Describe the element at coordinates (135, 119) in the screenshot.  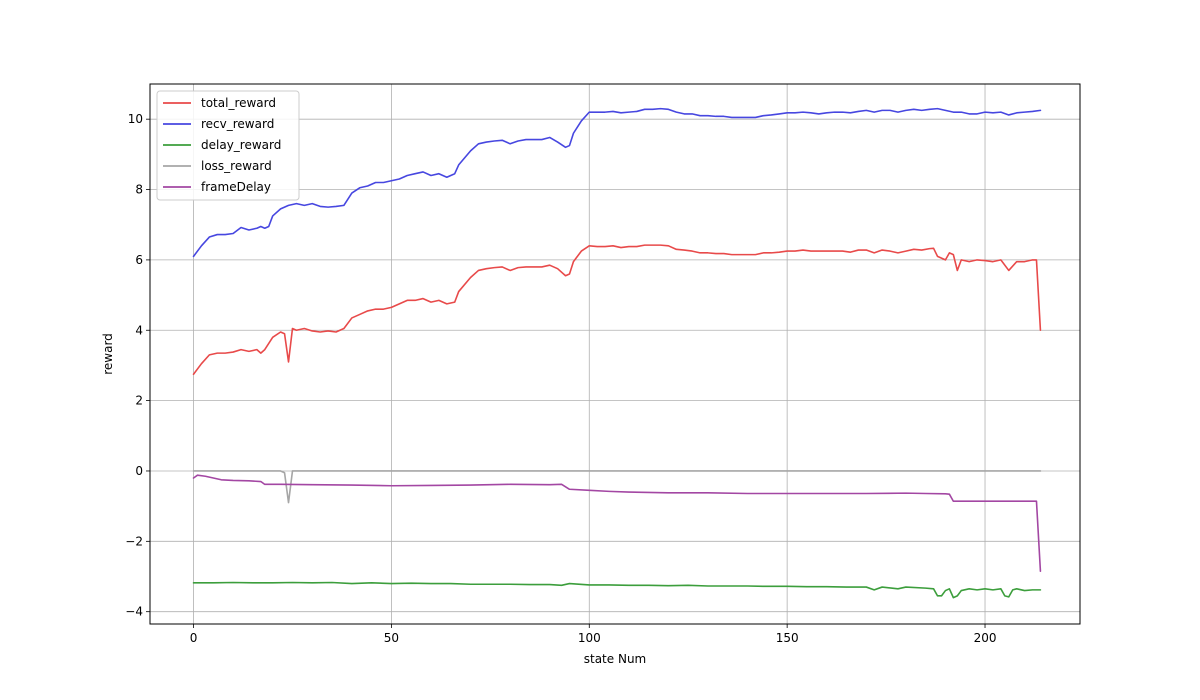
I see `y-tick-label: 10` at that location.